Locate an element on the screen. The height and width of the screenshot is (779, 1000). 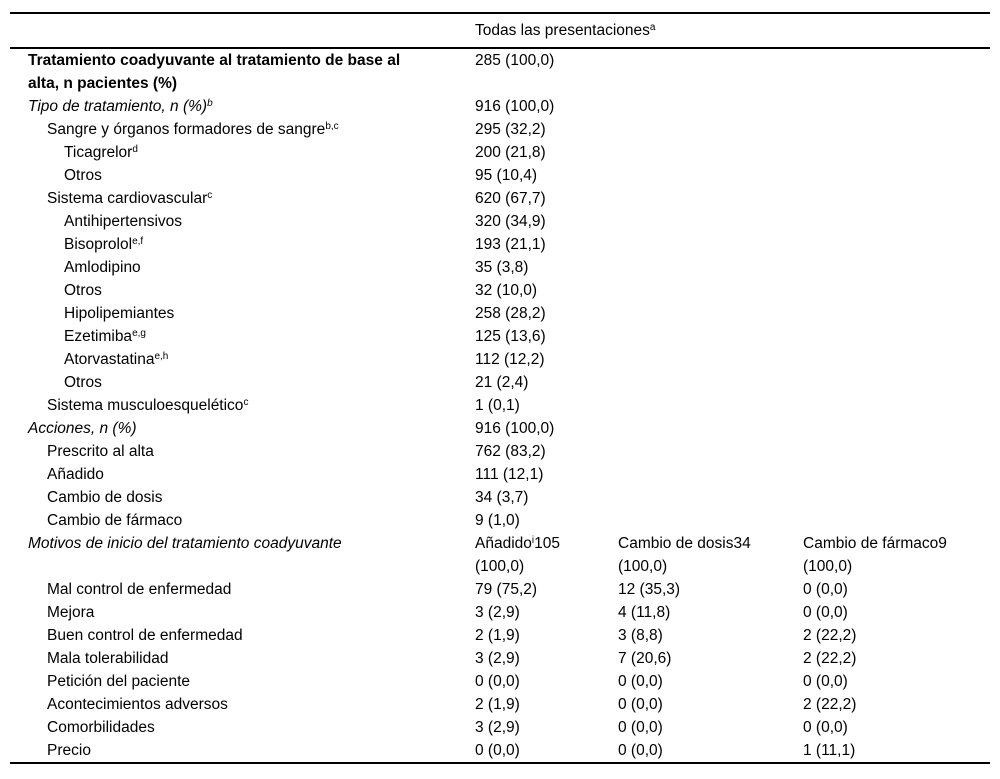
table-row: Acciones, n (%) 916 (100,0) is located at coordinates (500, 428).